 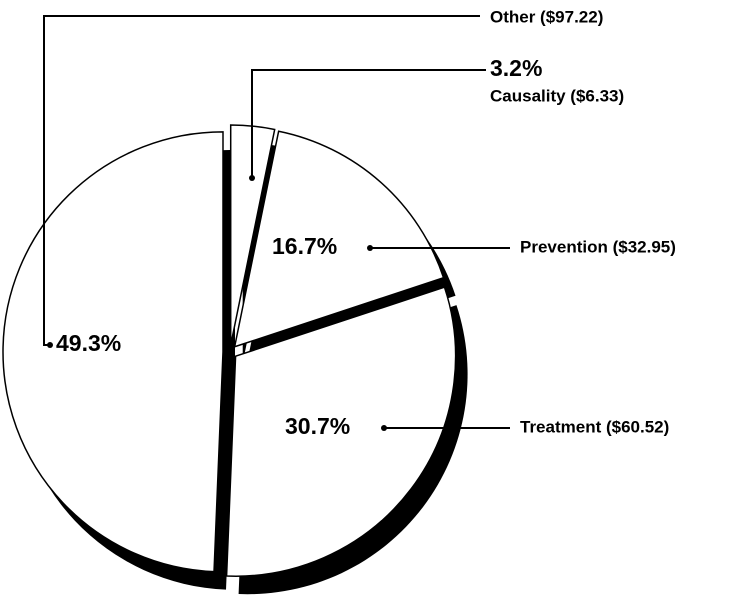 What do you see at coordinates (339, 239) in the screenshot?
I see `slice` at bounding box center [339, 239].